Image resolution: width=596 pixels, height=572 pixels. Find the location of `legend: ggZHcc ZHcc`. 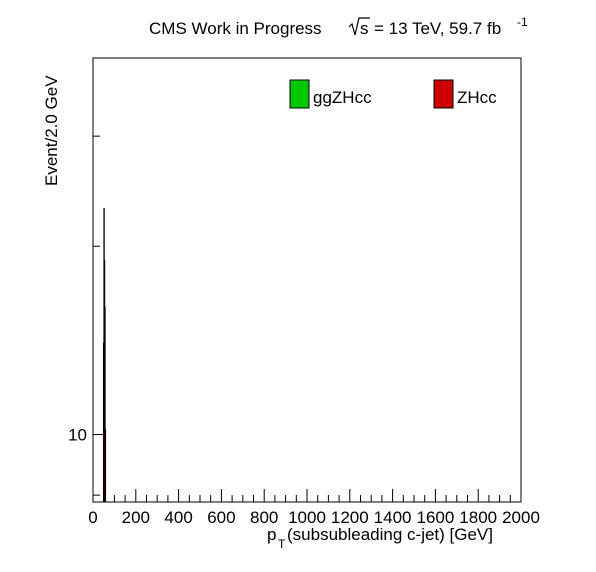

legend: ggZHcc ZHcc is located at coordinates (393, 94).